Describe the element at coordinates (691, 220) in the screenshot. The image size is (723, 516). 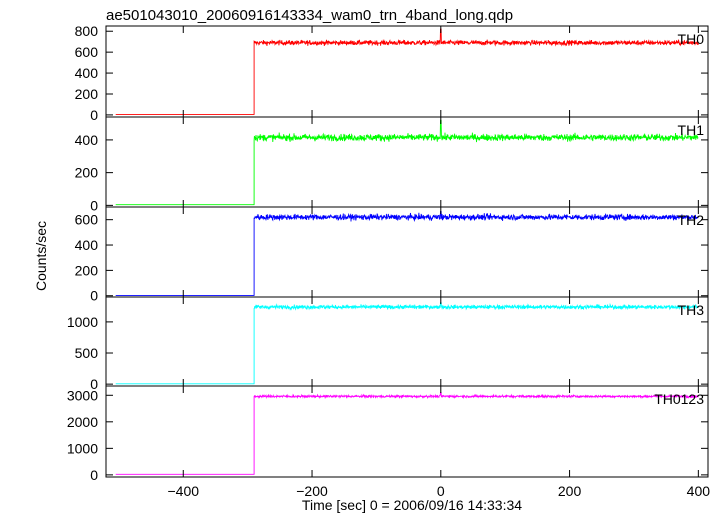
I see `panel-label-th2: TH2` at that location.